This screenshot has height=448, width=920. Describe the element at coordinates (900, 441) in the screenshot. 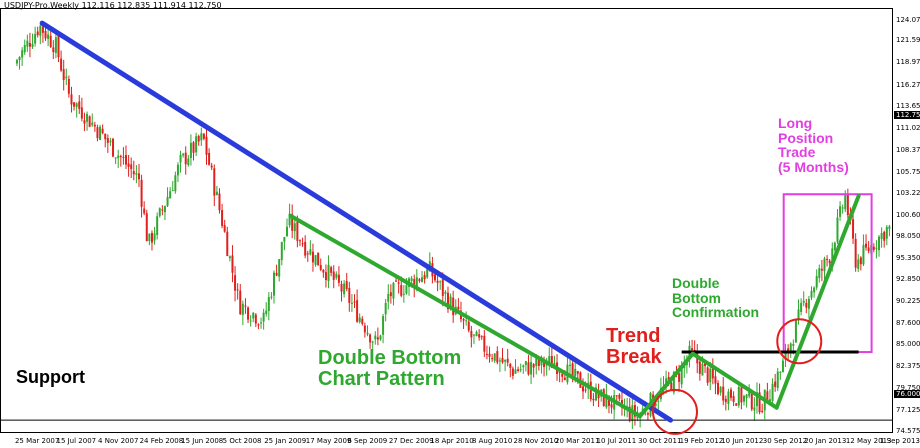

I see `x-tick-label: 1 Sep 2013` at that location.